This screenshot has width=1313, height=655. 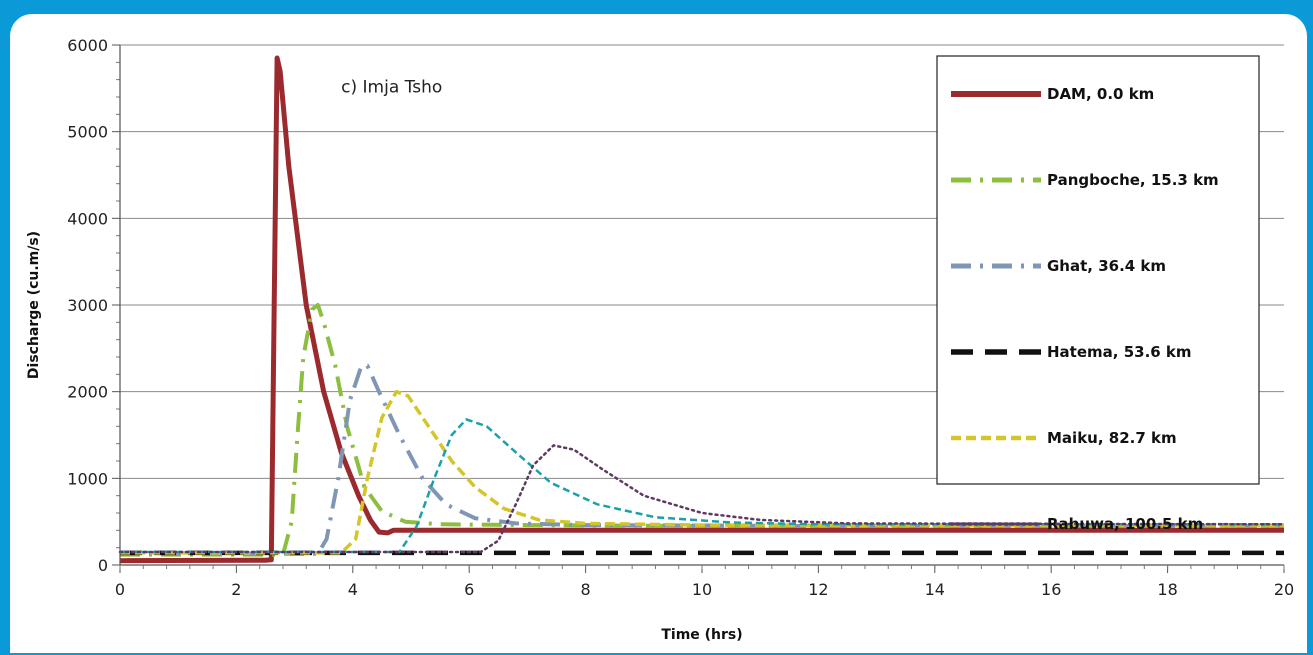 What do you see at coordinates (87, 392) in the screenshot?
I see `y-tick-label: 2000` at bounding box center [87, 392].